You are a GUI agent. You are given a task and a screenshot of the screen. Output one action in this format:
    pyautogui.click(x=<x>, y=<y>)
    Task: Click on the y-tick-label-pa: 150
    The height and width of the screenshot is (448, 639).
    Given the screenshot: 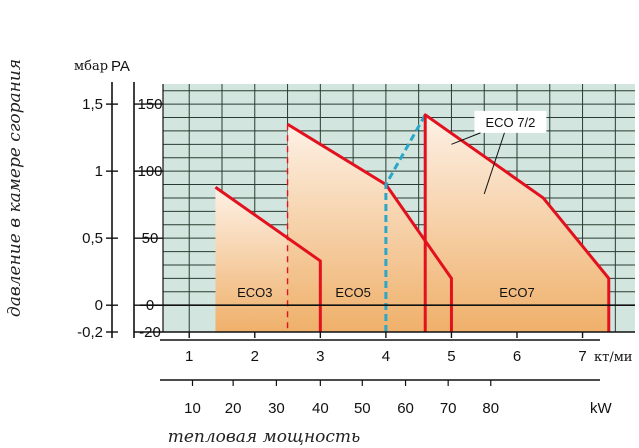 What is the action you would take?
    pyautogui.click(x=149, y=104)
    